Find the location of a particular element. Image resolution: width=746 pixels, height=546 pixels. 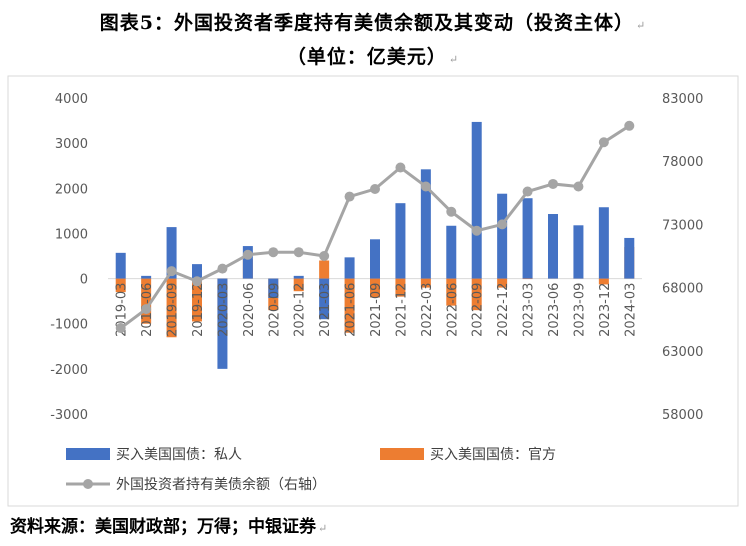

left-tick-label: -2000 is located at coordinates (69, 370).